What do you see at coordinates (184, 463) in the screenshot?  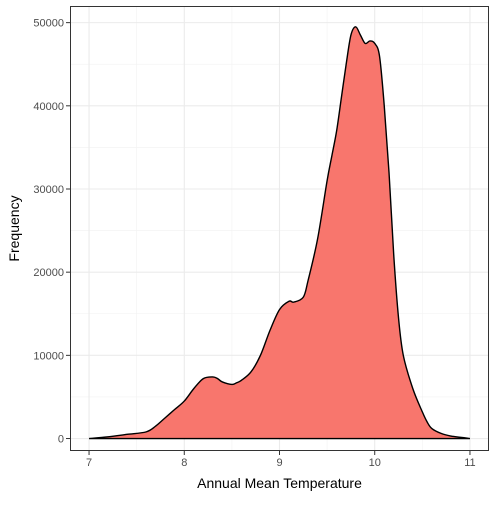 I see `x-tick-label: 8` at bounding box center [184, 463].